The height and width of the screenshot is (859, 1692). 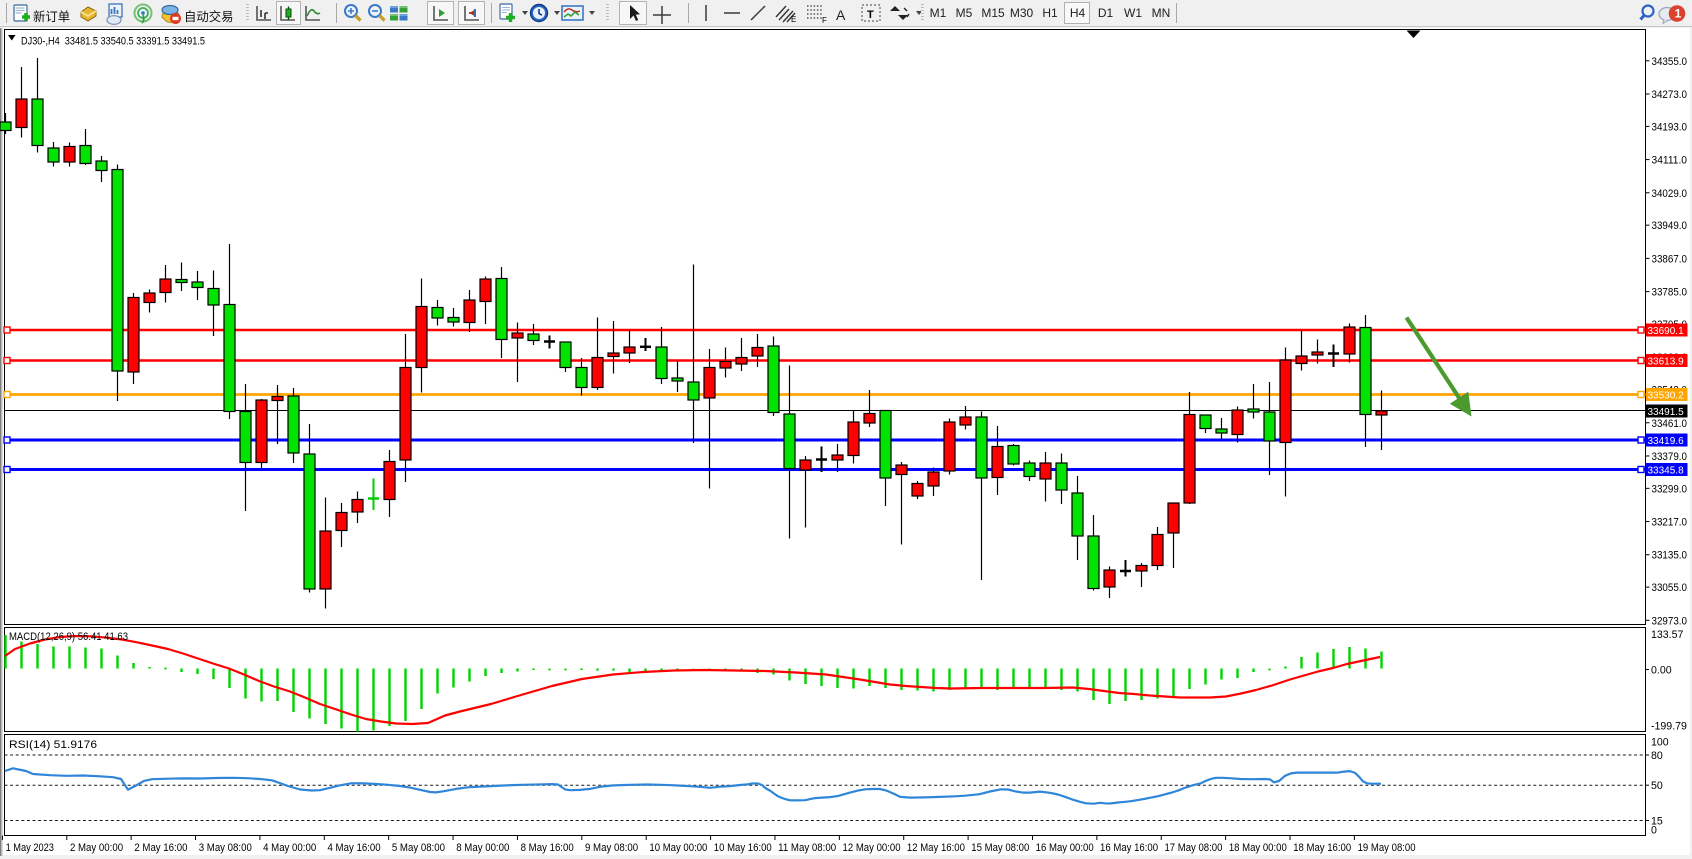 I want to click on svg-text: 1, so click(x=1678, y=14).